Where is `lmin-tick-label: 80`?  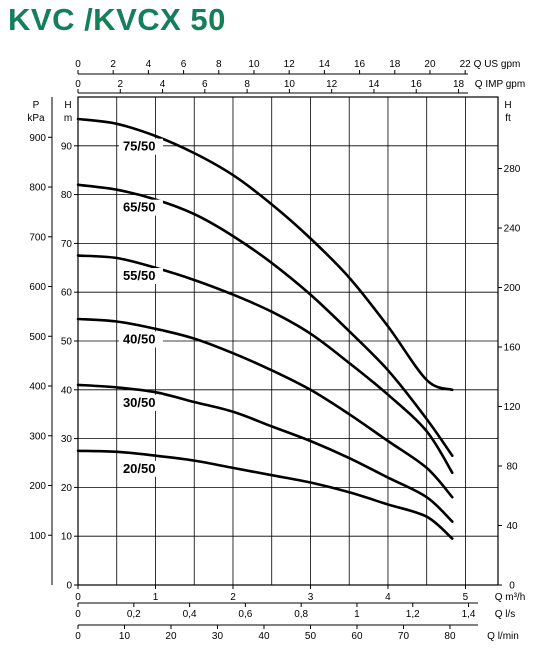
lmin-tick-label: 80 is located at coordinates (450, 636).